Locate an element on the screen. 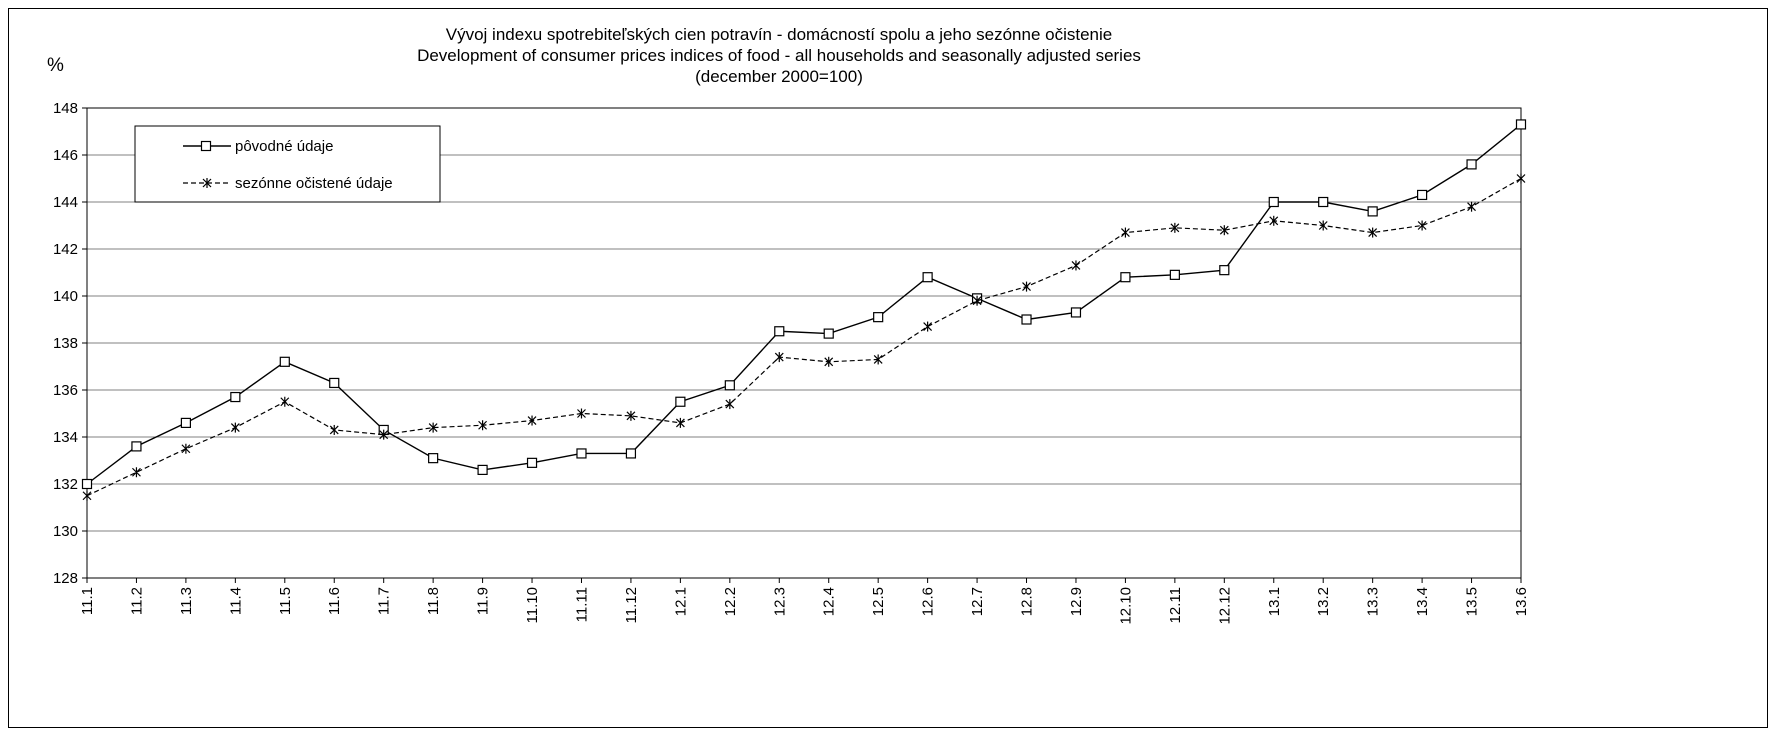 This screenshot has height=735, width=1777. x-tick-label: 12.11 is located at coordinates (1175, 605).